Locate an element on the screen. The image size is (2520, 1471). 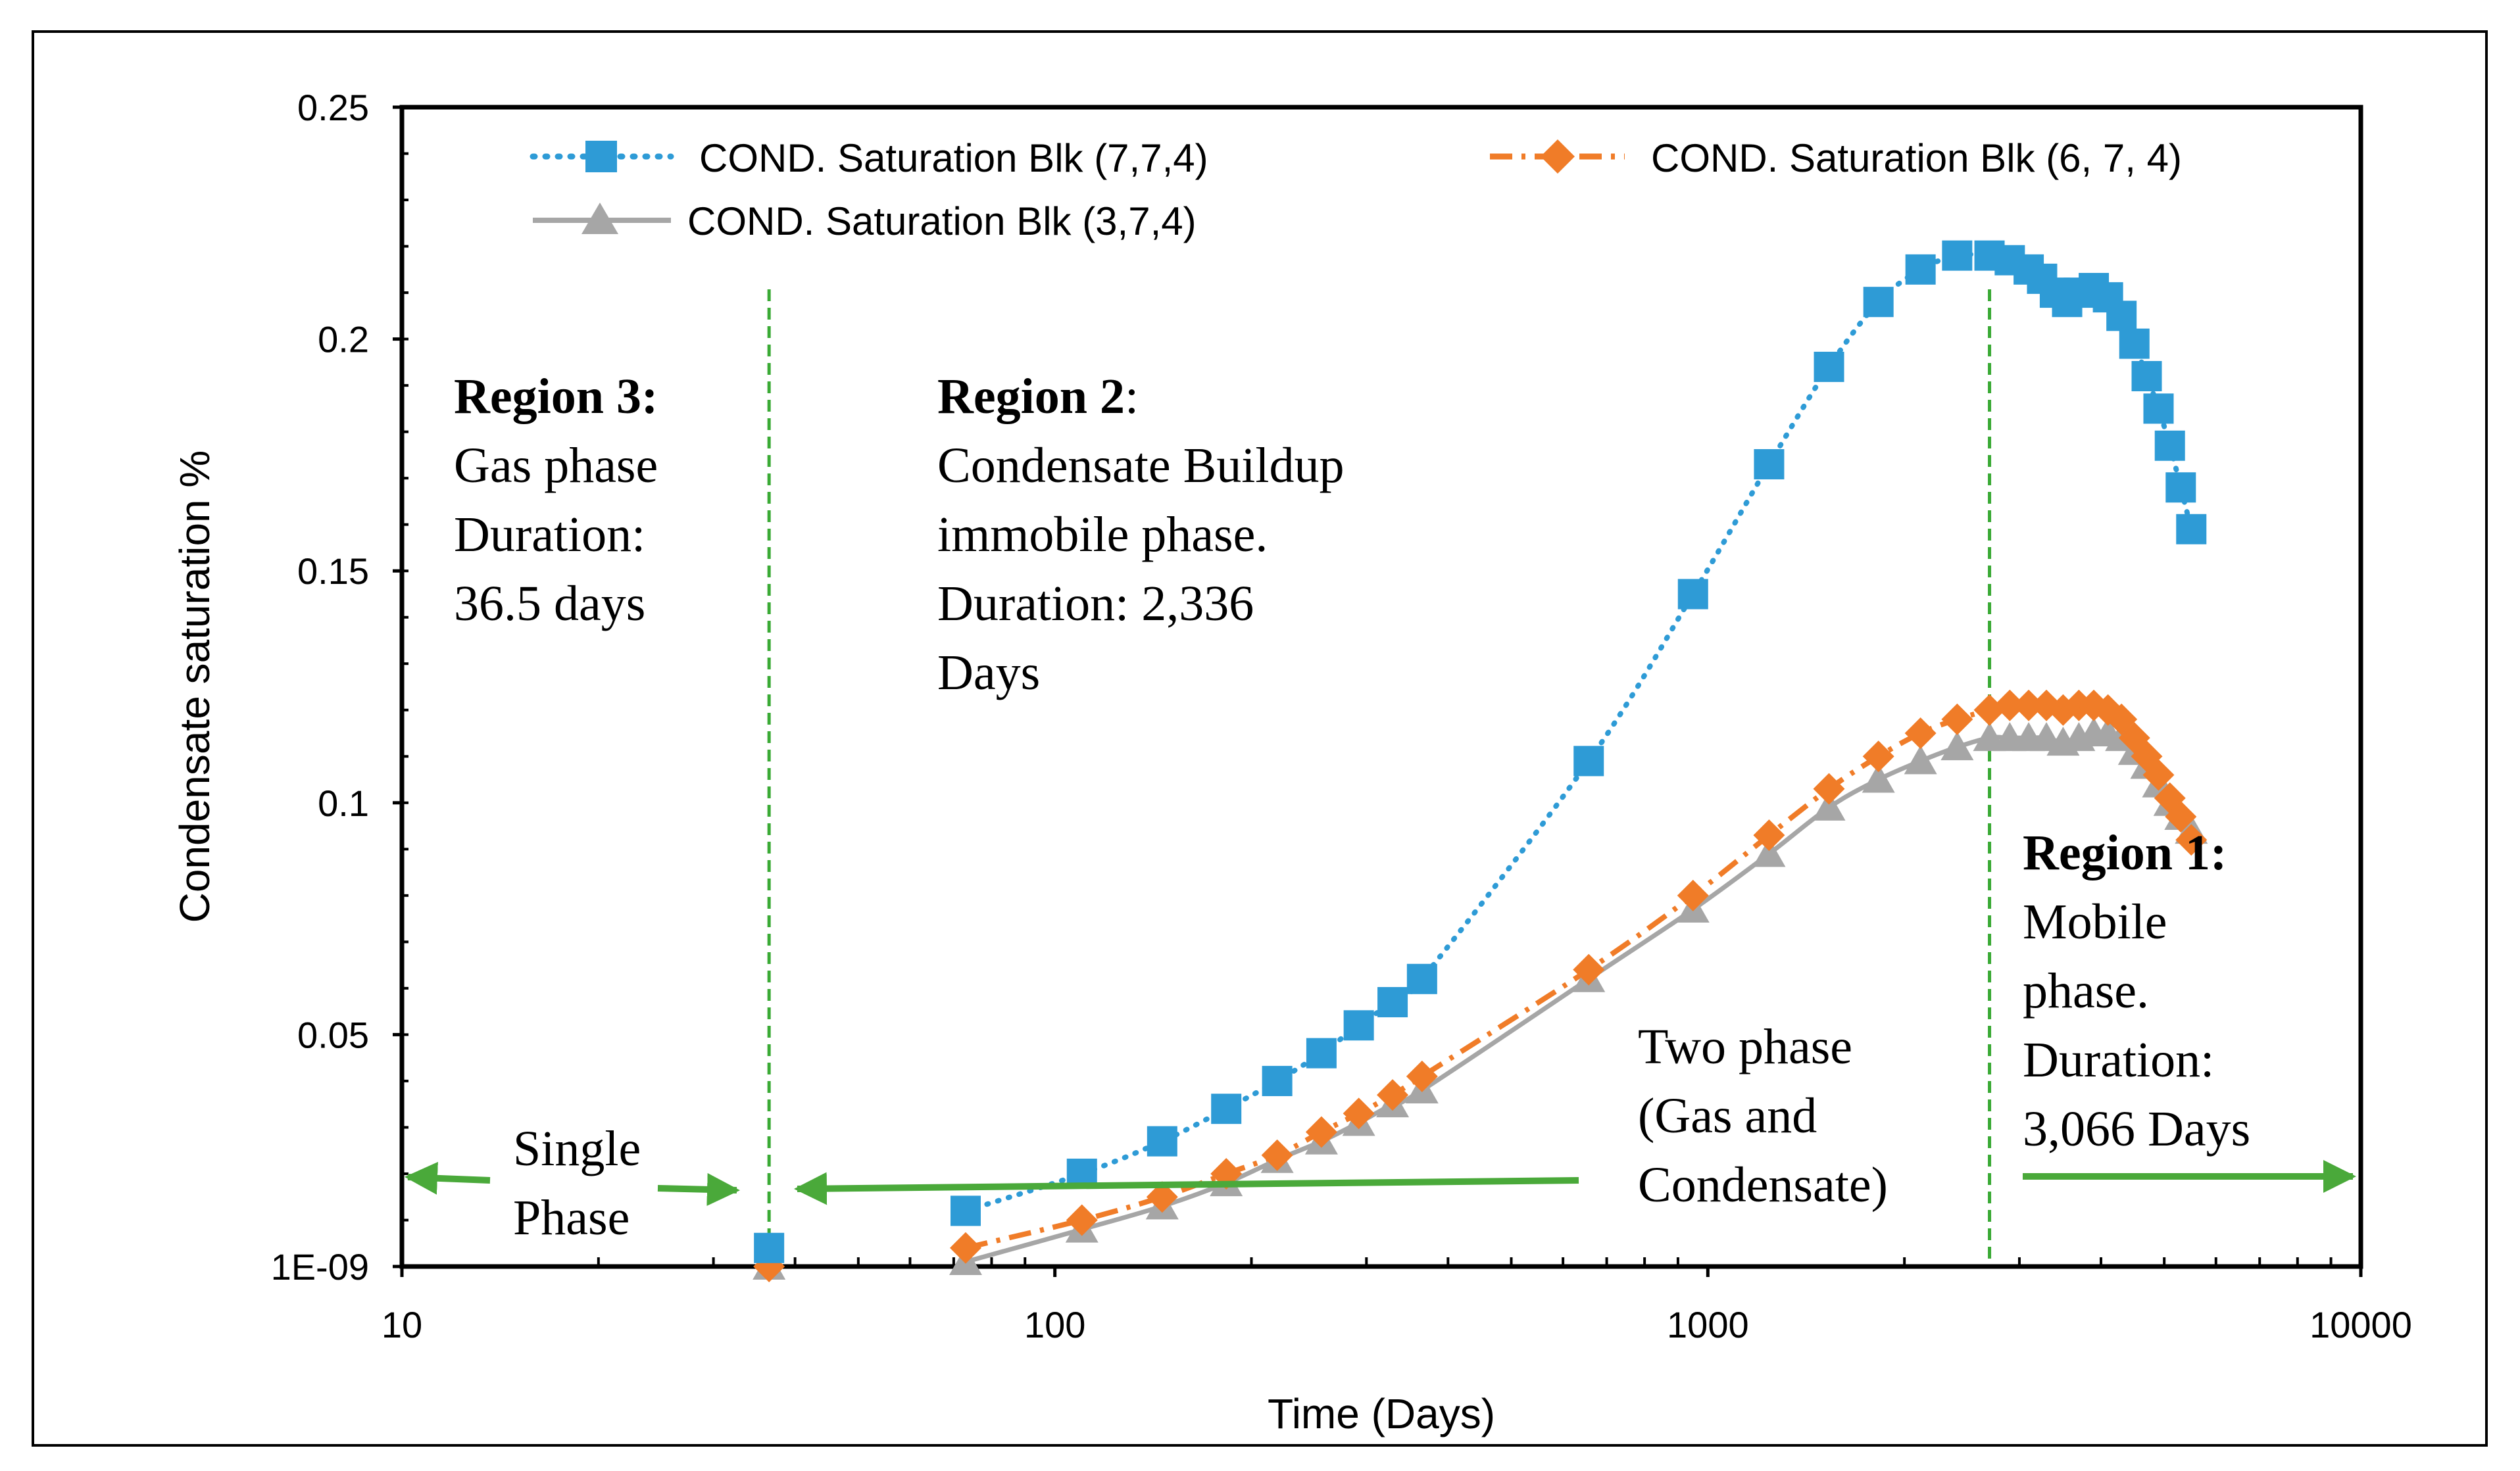
single-phase-label: Single Phase is located at coordinates (577, 1183).